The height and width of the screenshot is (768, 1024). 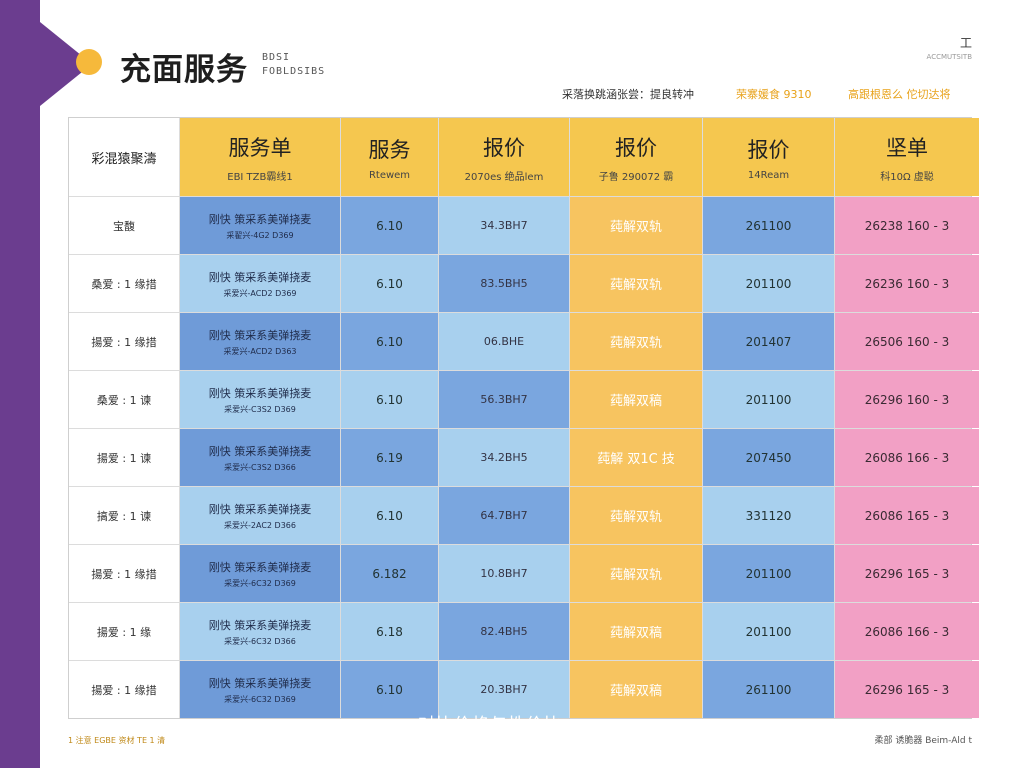 I want to click on meta-info-1: 采落换跳涵张尝：提良转冲, so click(x=628, y=94).